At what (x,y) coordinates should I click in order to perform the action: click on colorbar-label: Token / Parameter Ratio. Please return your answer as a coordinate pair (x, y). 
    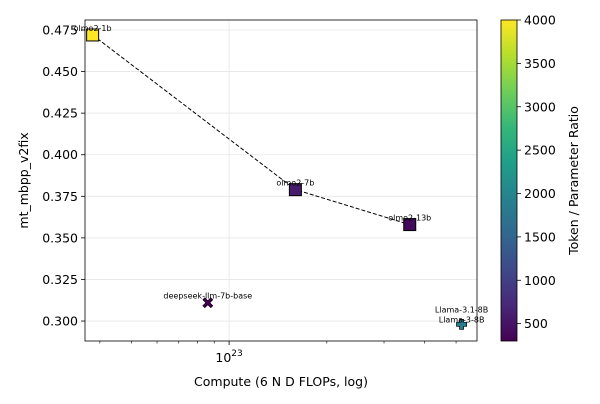
    Looking at the image, I should click on (573, 181).